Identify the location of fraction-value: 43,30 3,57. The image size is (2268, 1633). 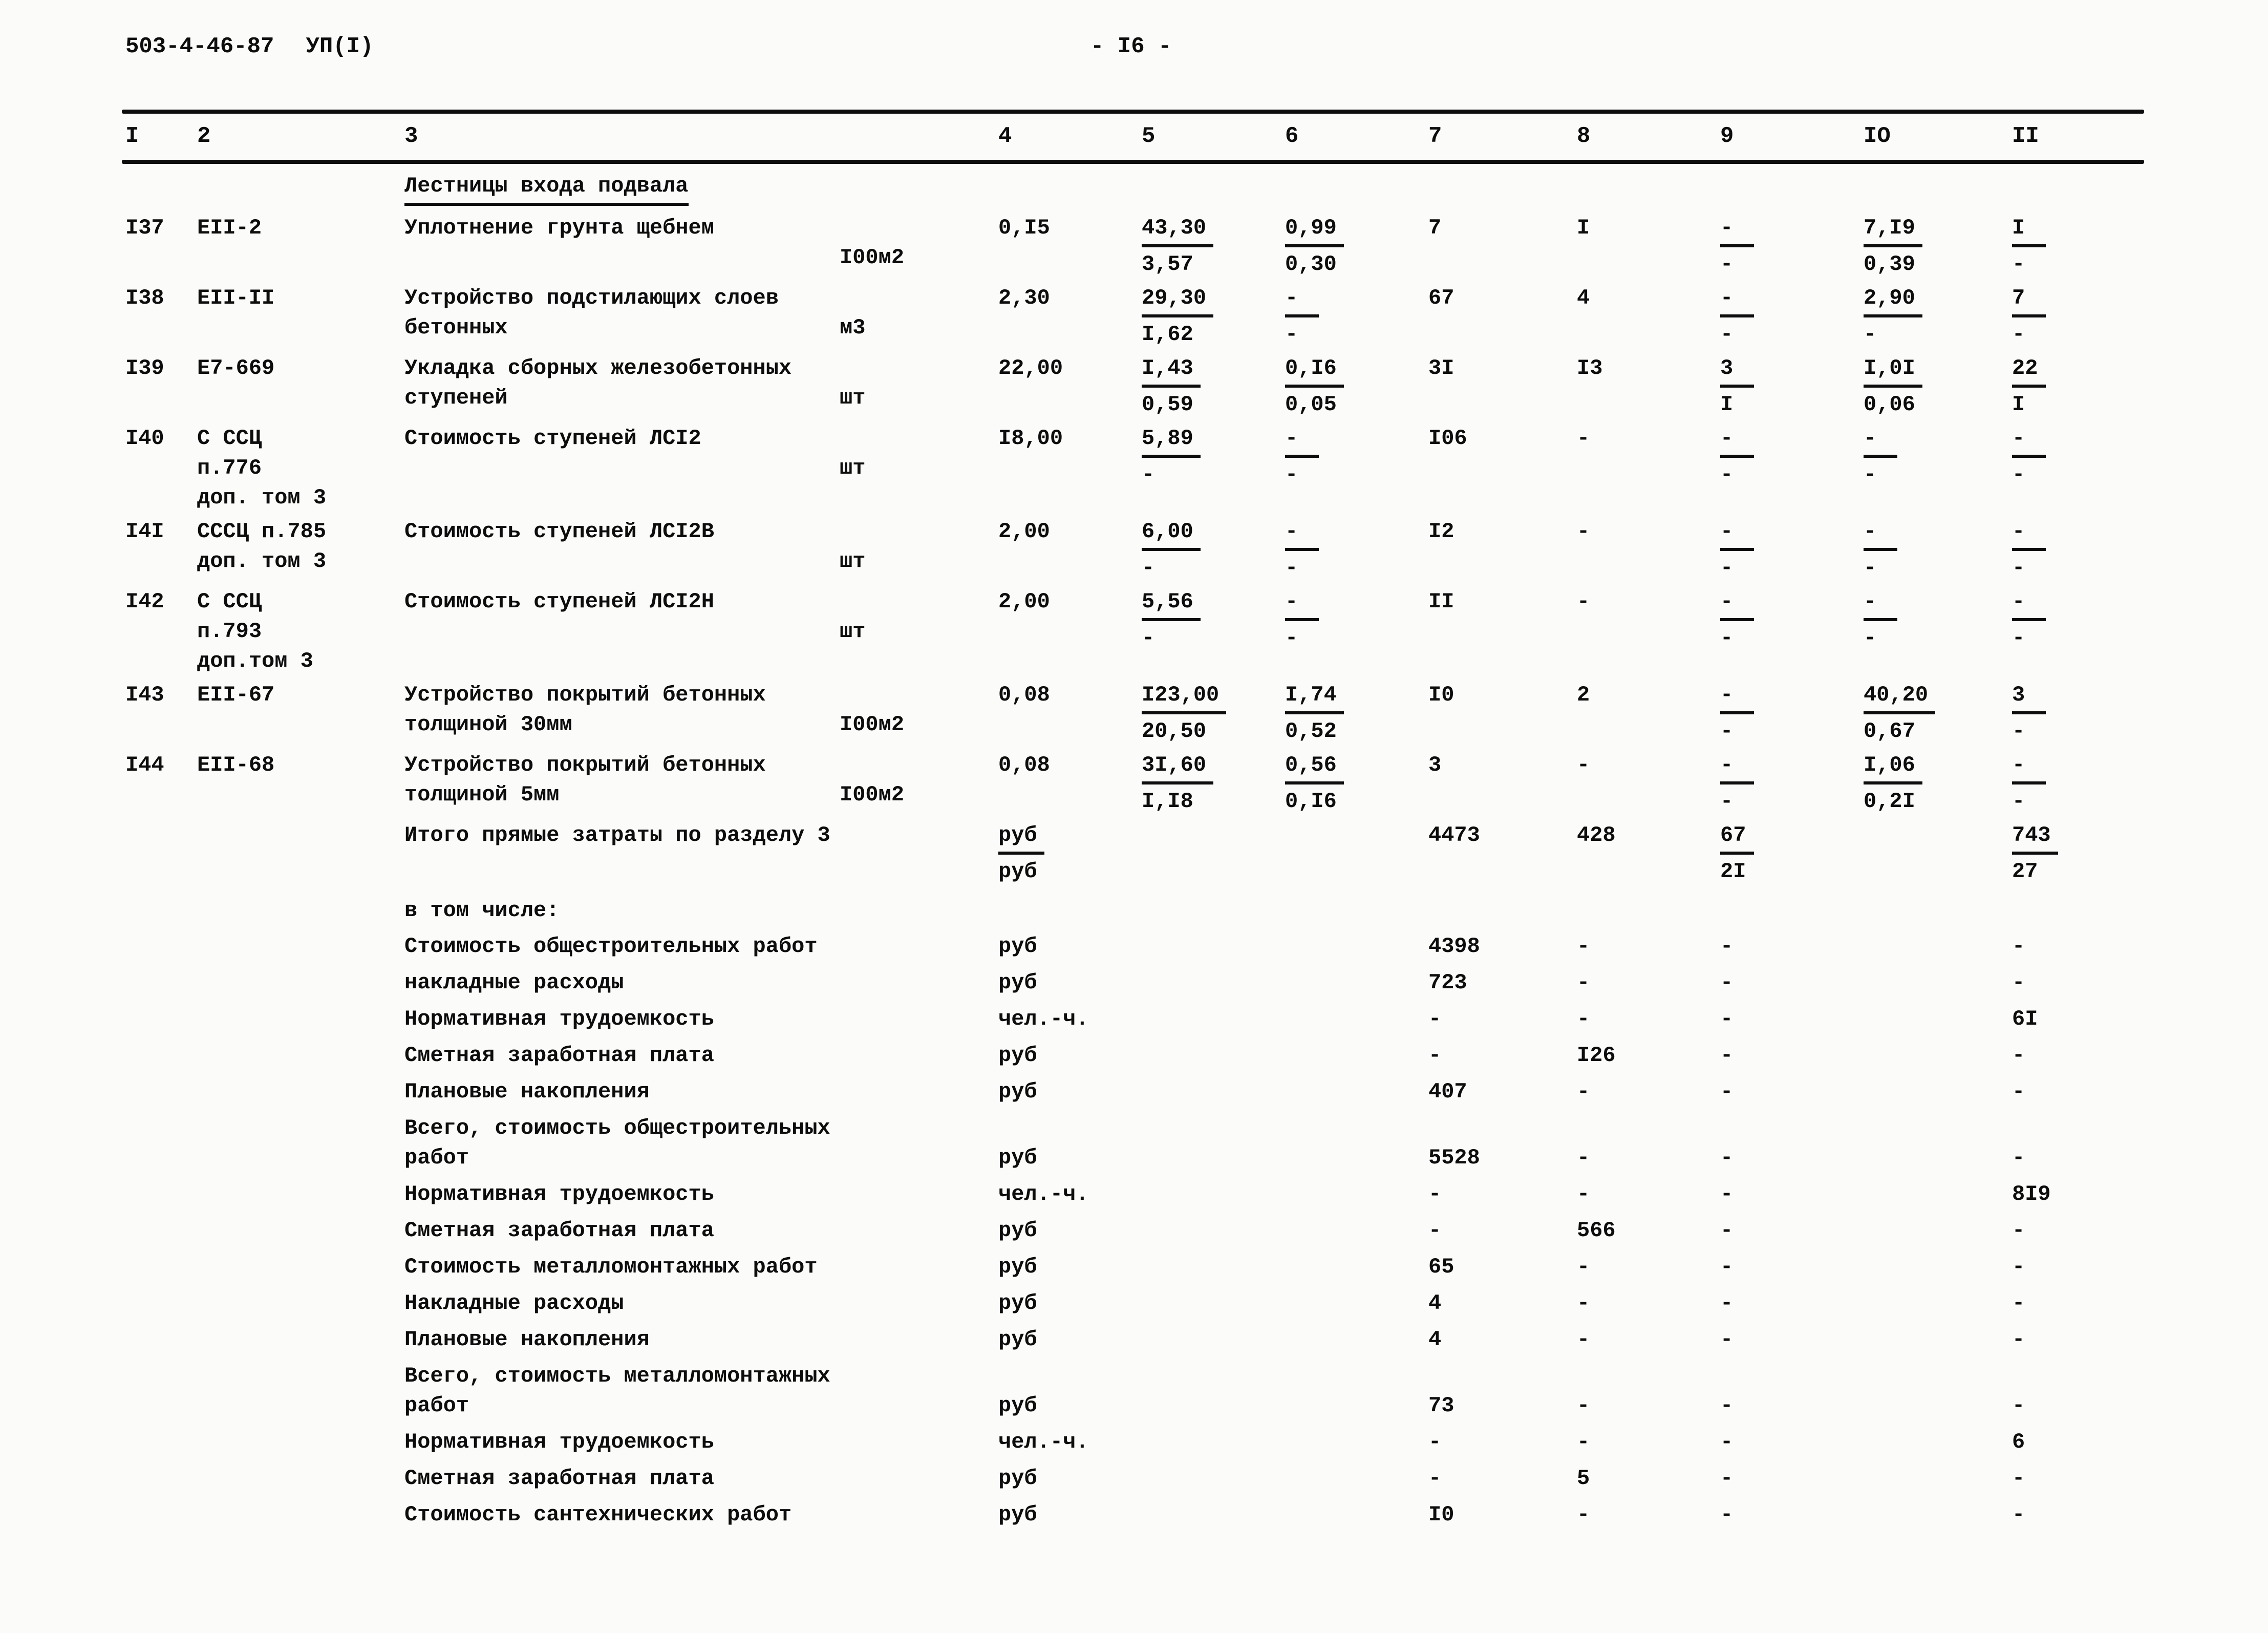
(1178, 246).